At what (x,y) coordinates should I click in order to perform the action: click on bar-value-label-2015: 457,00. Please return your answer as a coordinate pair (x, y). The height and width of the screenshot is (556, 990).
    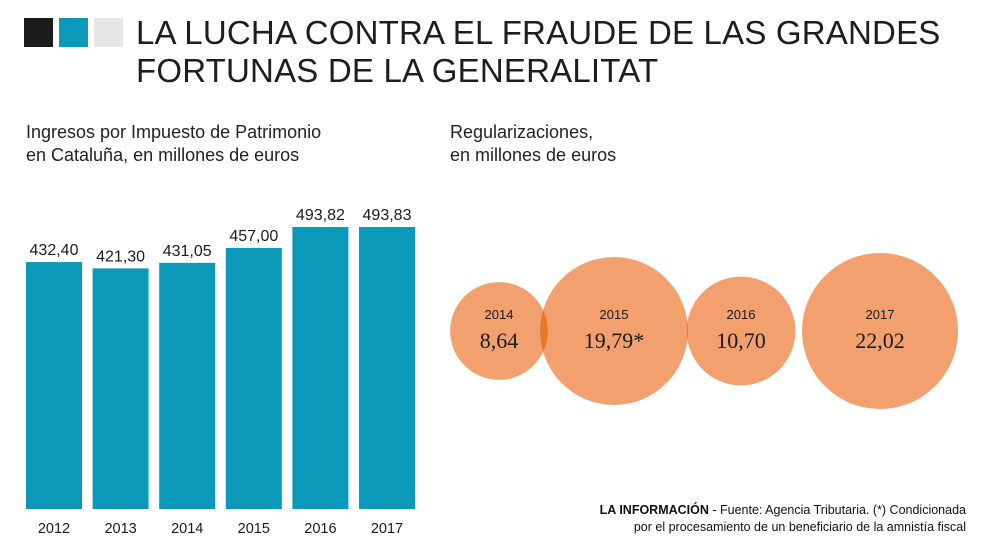
    Looking at the image, I should click on (253, 236).